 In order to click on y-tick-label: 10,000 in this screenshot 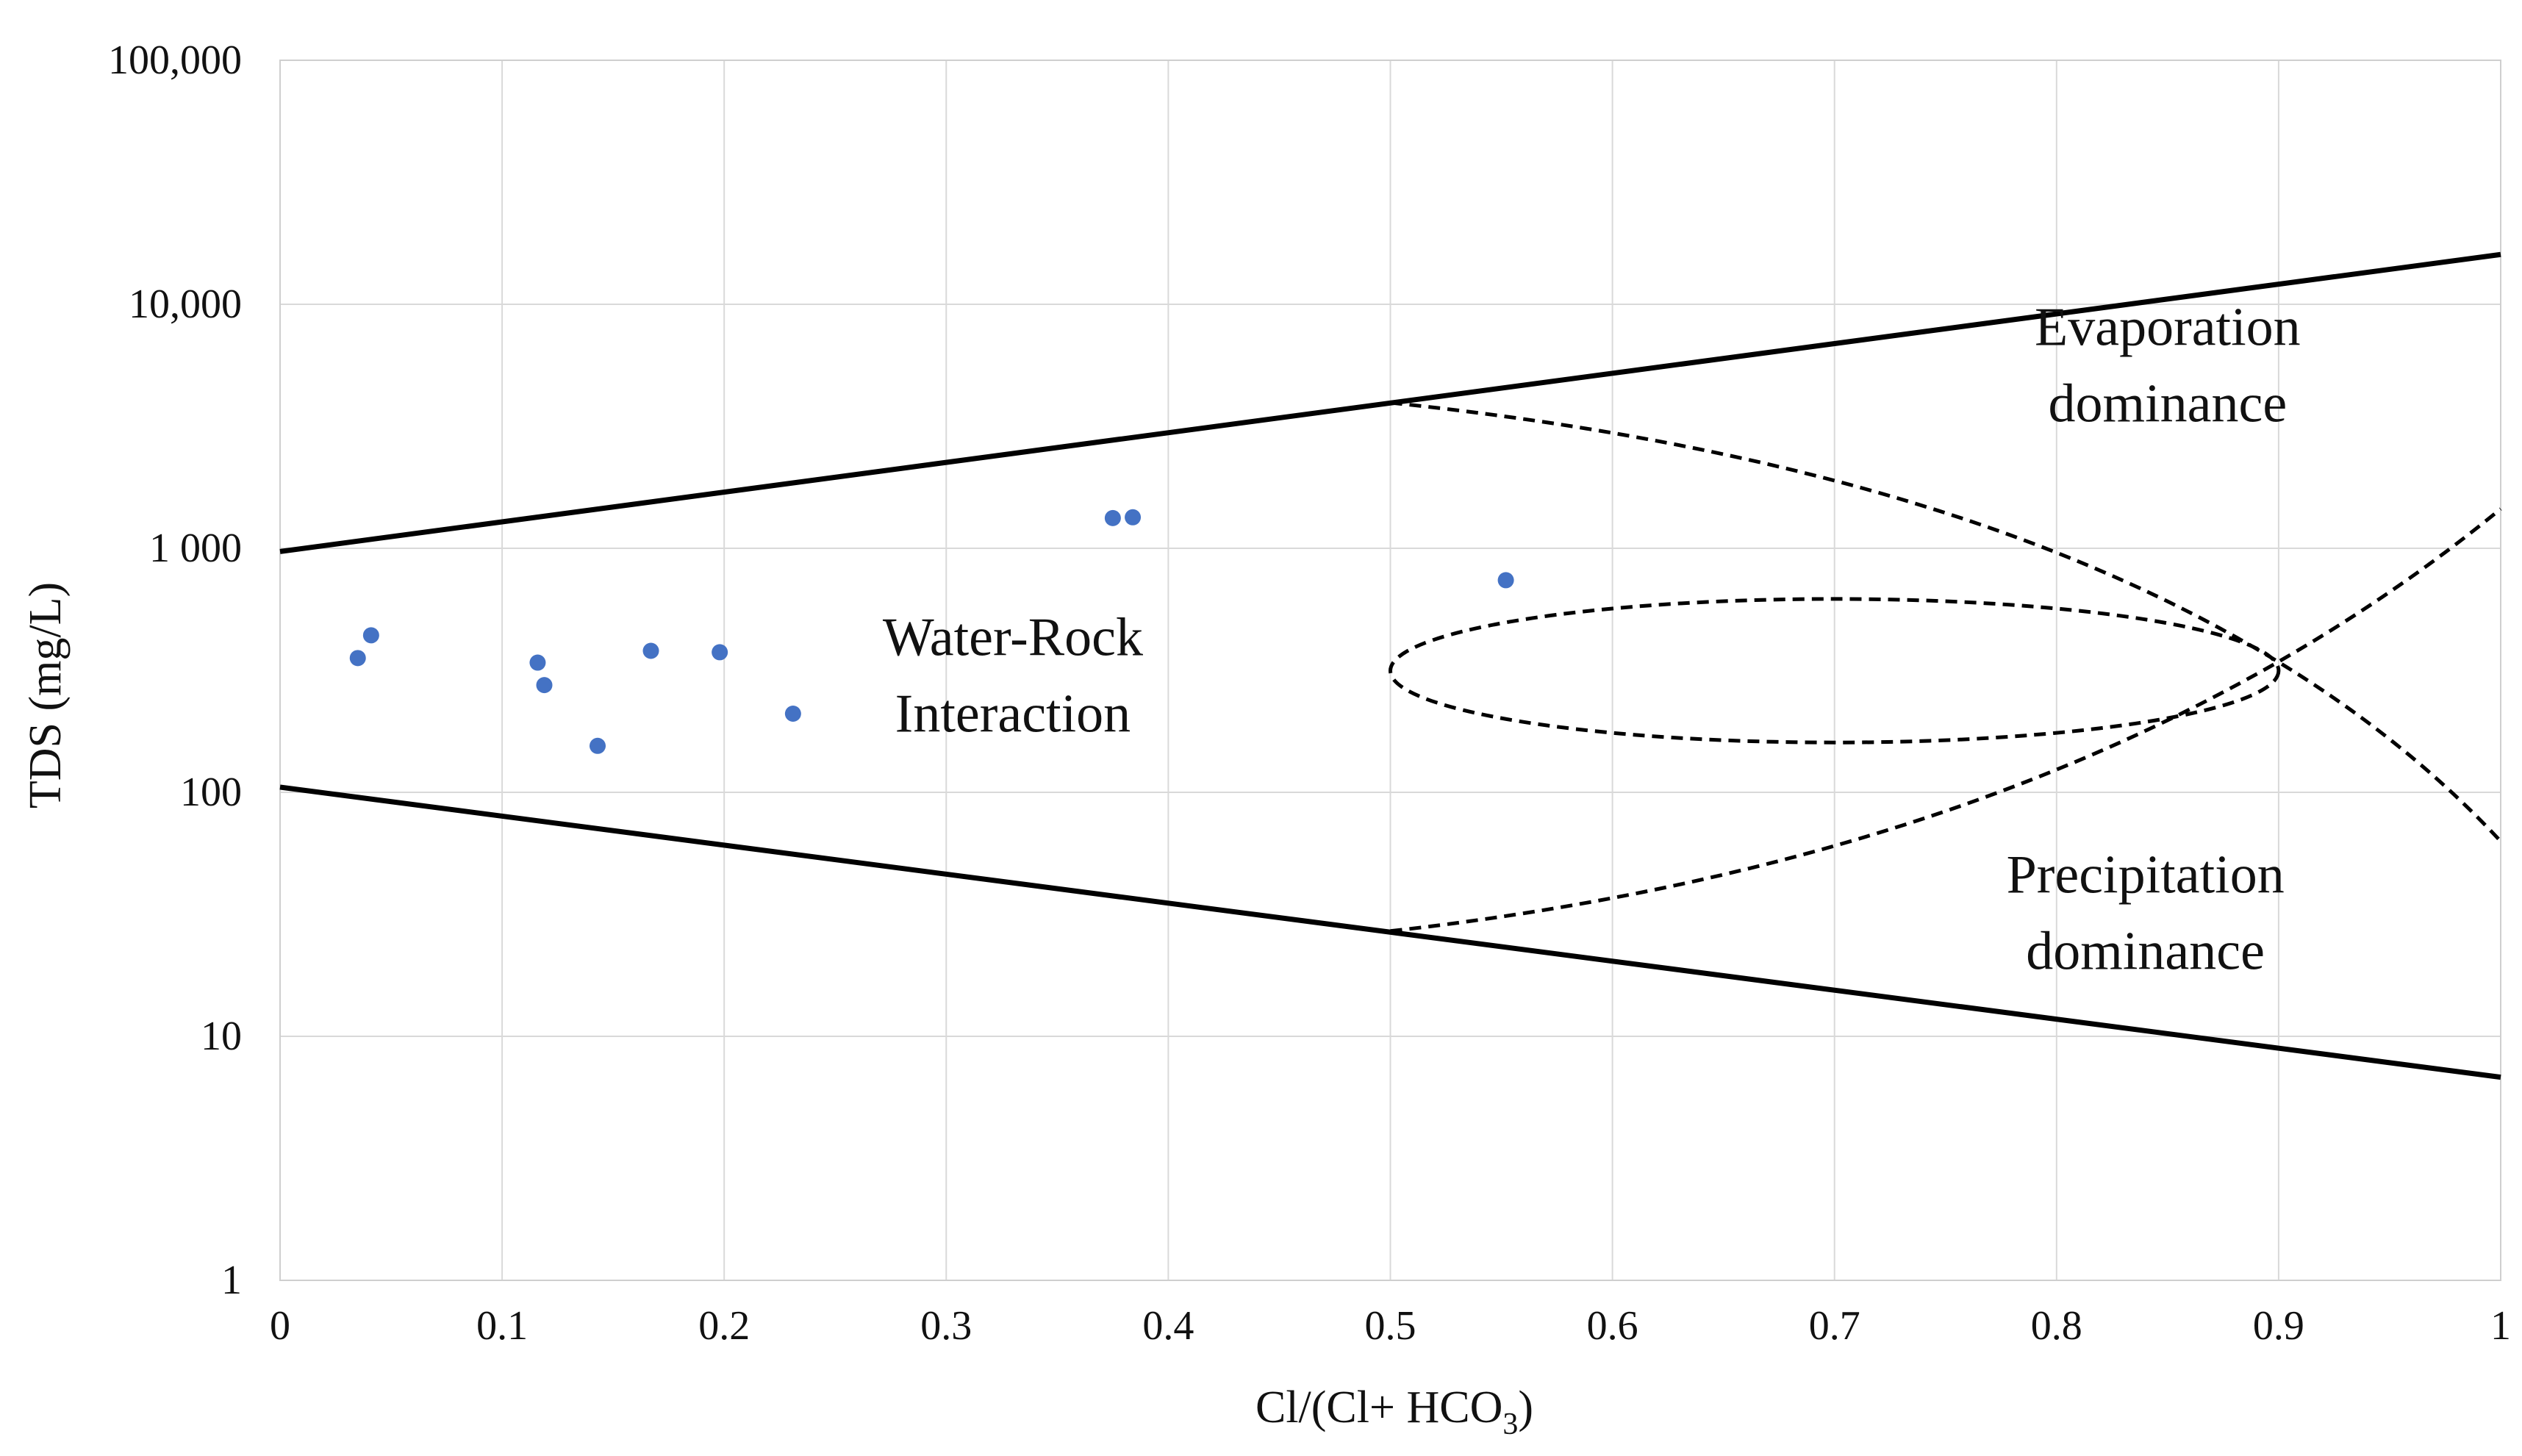, I will do `click(185, 304)`.